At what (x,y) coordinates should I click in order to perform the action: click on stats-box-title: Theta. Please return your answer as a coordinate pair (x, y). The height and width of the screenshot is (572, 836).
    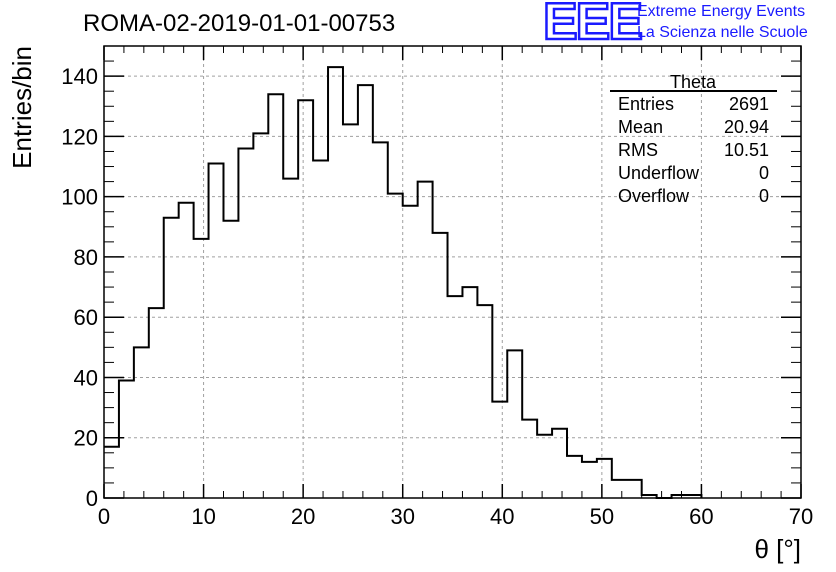
    Looking at the image, I should click on (693, 82).